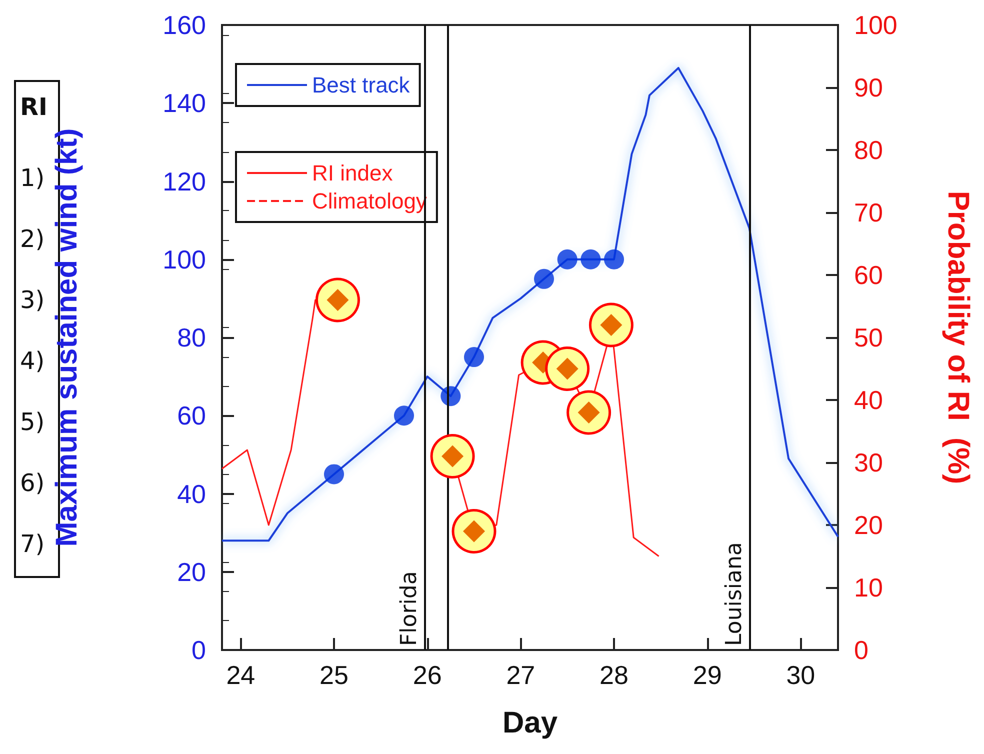 The height and width of the screenshot is (754, 984). What do you see at coordinates (184, 103) in the screenshot?
I see `y-tick-label: 140` at bounding box center [184, 103].